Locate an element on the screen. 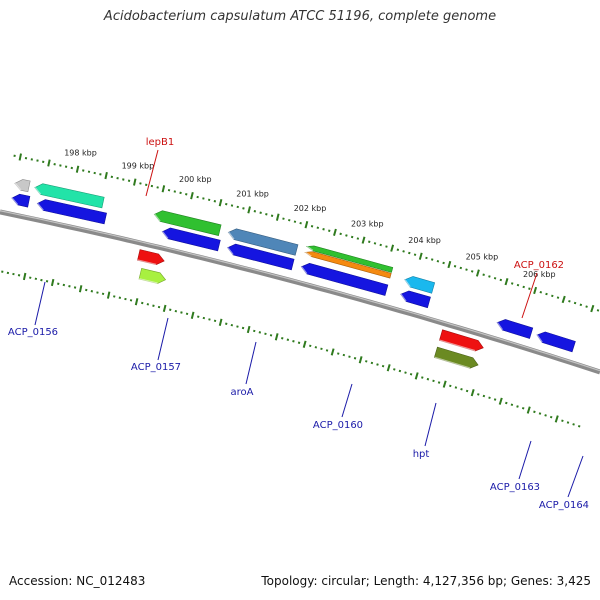 This screenshot has width=600, height=600. gene-label-acp_0163: ACP_0163 is located at coordinates (515, 487).